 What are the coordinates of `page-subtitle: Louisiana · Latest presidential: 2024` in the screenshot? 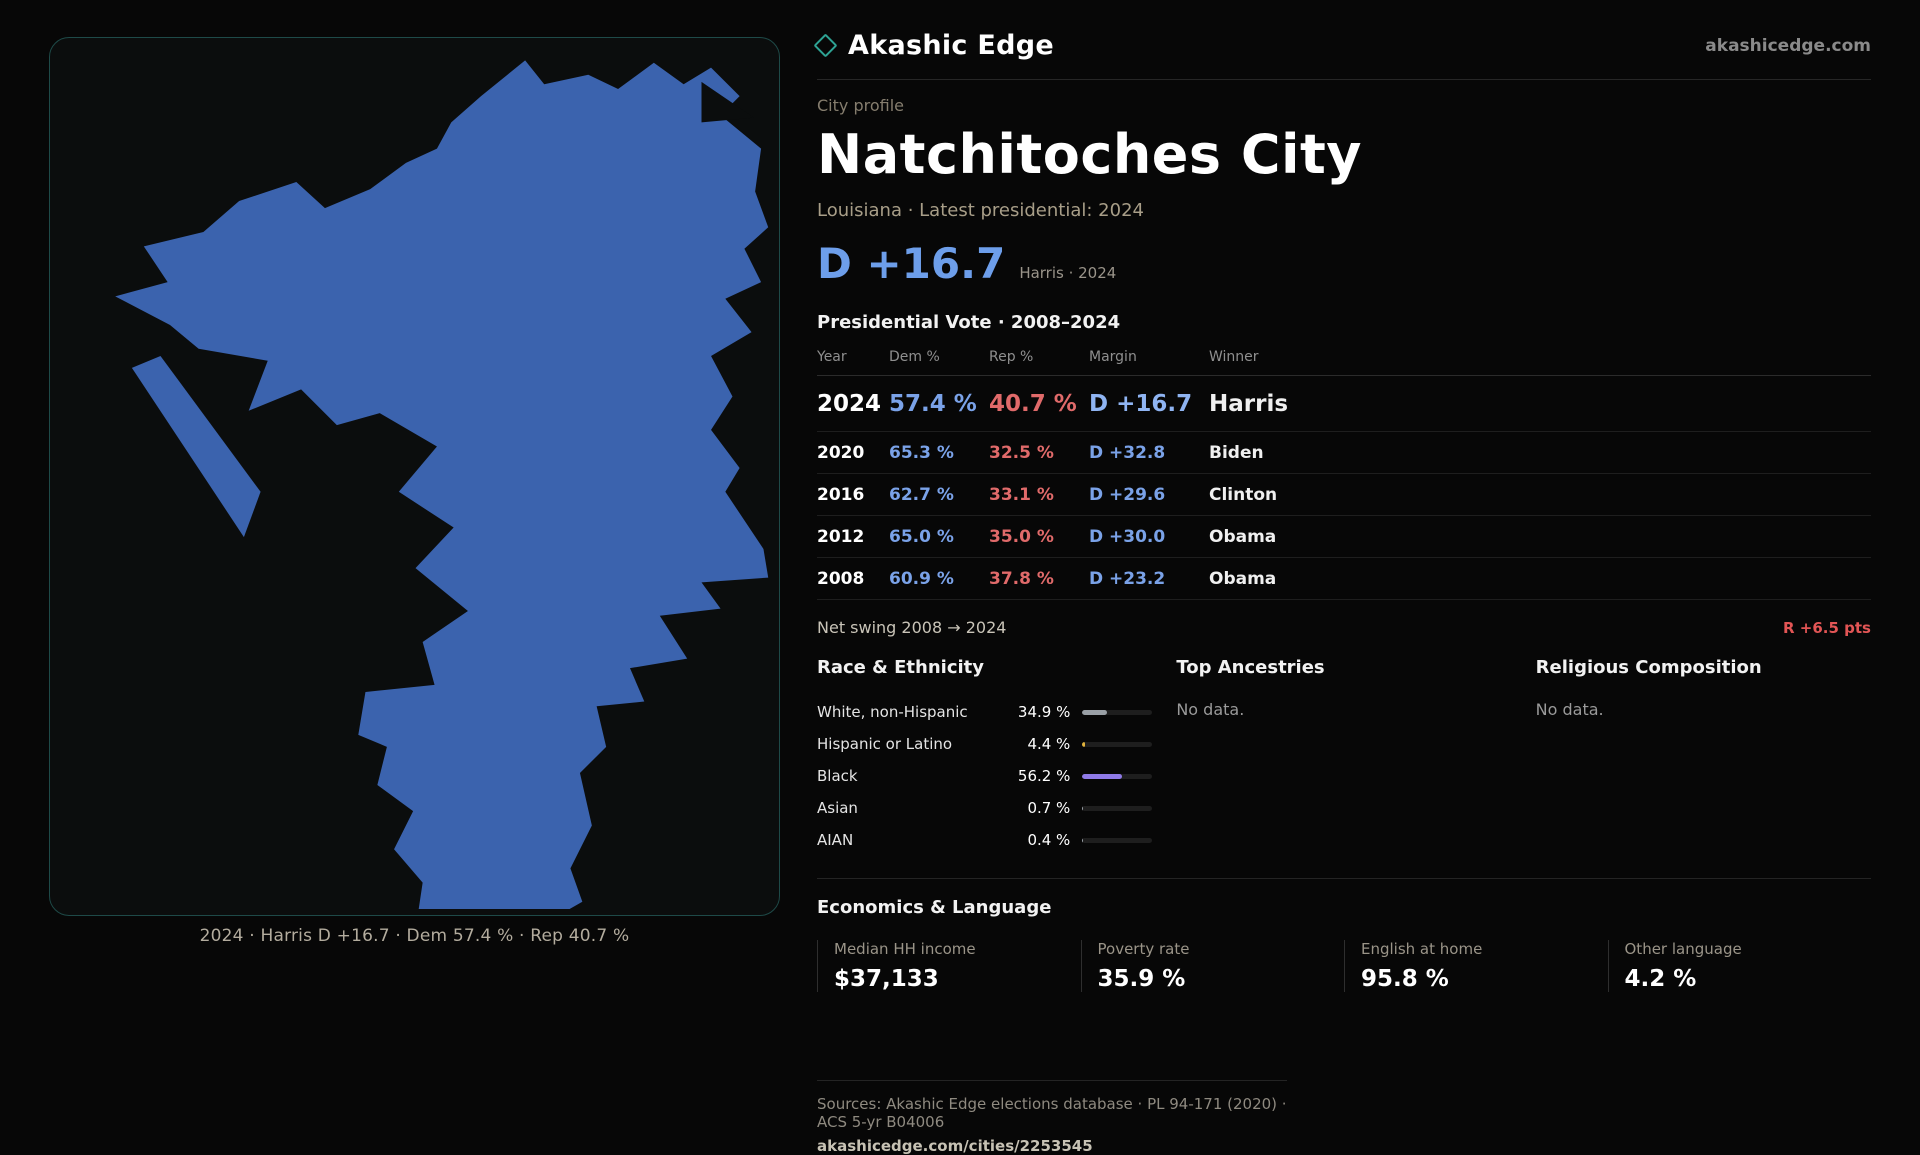 It's located at (980, 210).